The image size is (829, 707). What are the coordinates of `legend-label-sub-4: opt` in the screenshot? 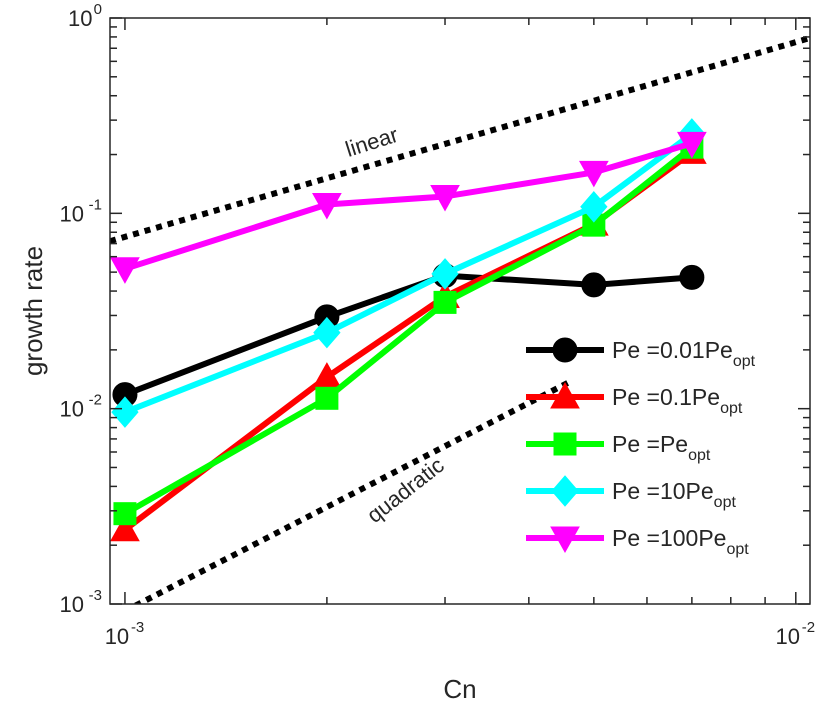 It's located at (737, 549).